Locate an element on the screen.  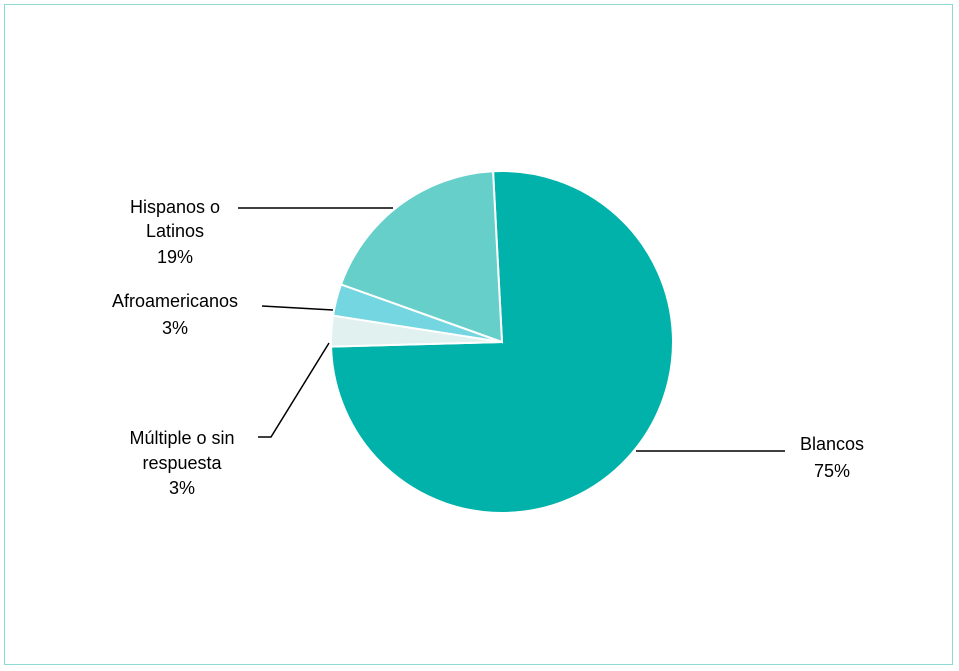
label-afro: Afroamericanos 3% is located at coordinates (175, 314).